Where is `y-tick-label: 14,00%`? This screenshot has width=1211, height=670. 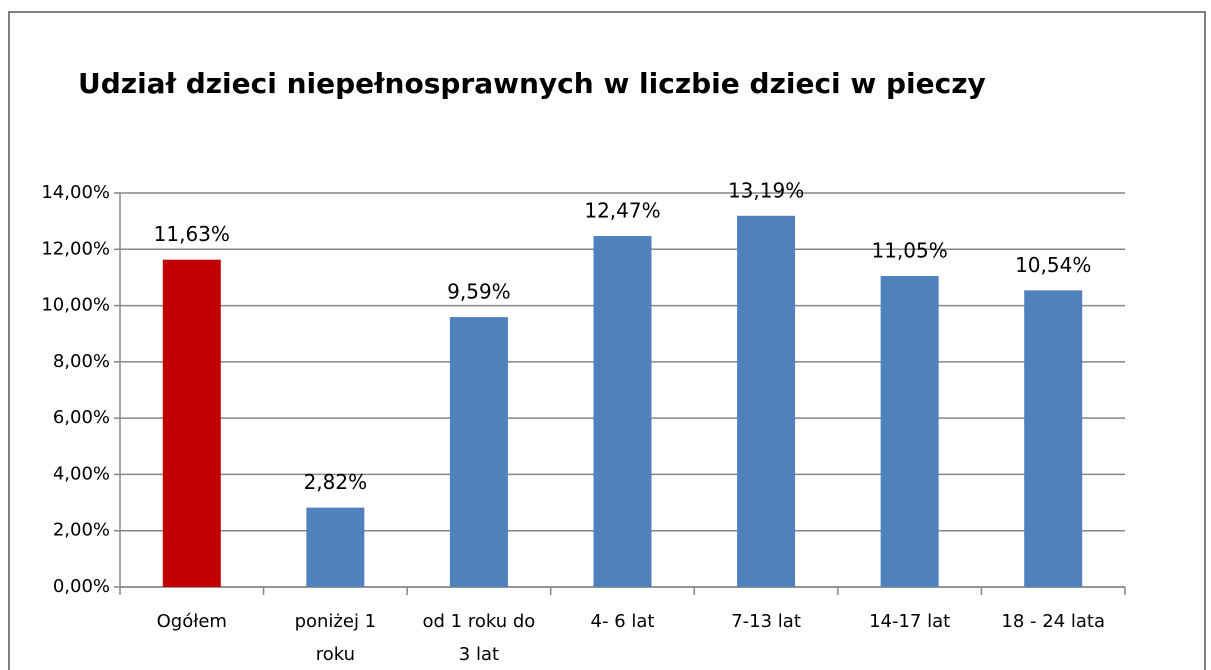
y-tick-label: 14,00% is located at coordinates (75, 192).